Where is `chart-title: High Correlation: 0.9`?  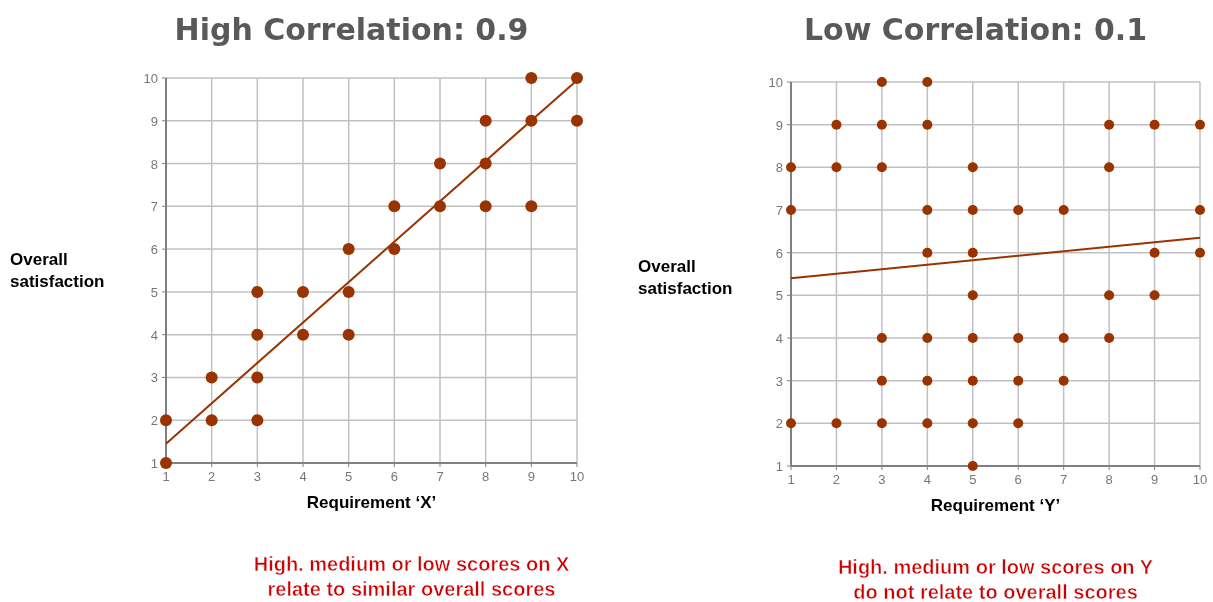
chart-title: High Correlation: 0.9 is located at coordinates (351, 29).